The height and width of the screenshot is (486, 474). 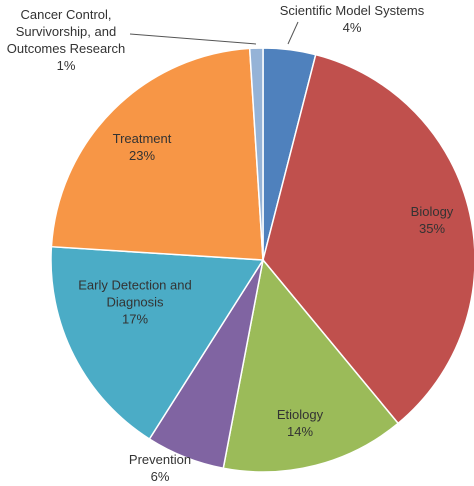 What do you see at coordinates (142, 138) in the screenshot?
I see `category-name: Treatment` at bounding box center [142, 138].